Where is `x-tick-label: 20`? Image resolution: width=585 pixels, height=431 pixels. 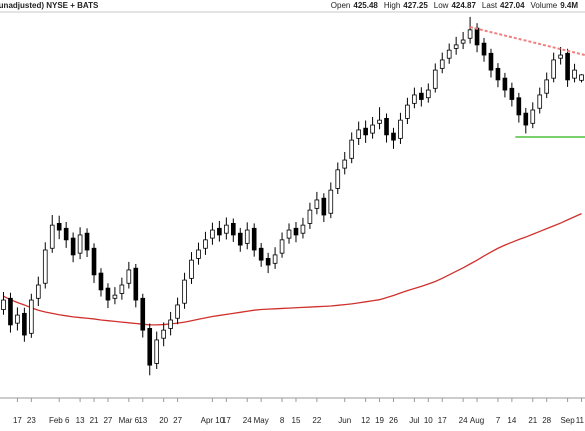 x-tick-label: 20 is located at coordinates (163, 420).